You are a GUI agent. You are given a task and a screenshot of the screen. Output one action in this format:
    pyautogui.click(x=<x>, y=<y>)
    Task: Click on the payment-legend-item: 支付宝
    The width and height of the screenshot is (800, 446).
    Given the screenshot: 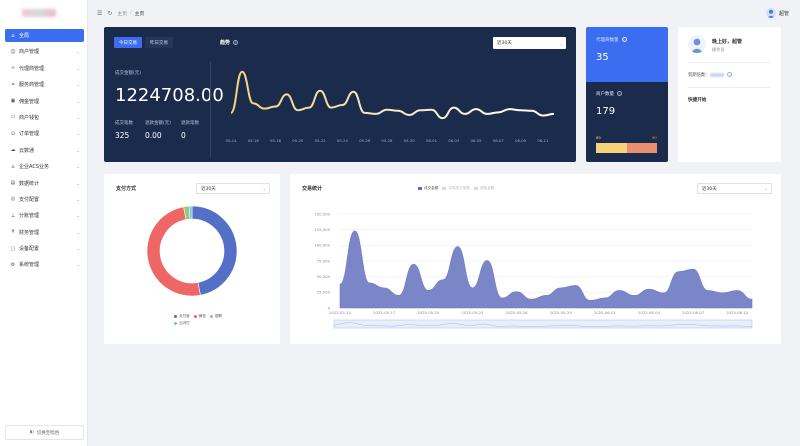 What is the action you would take?
    pyautogui.click(x=182, y=316)
    